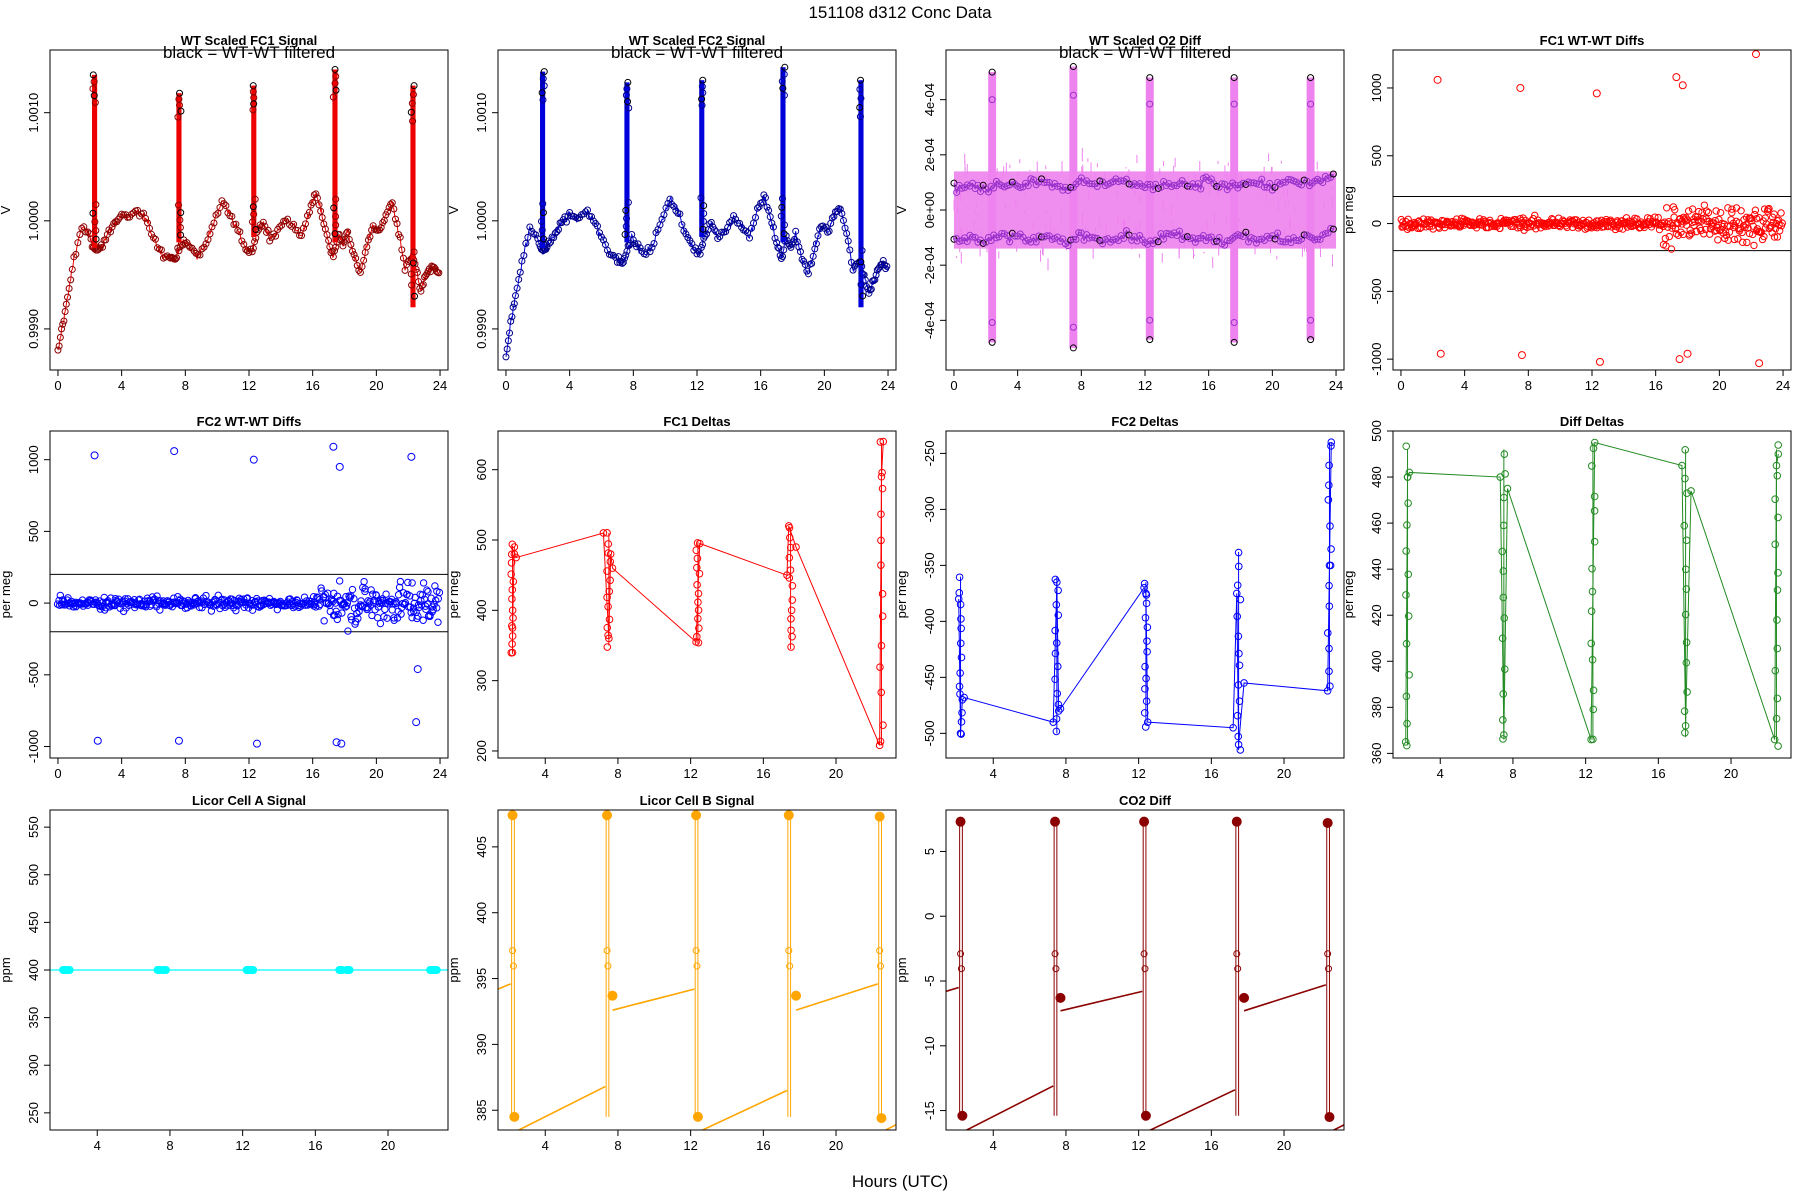 This screenshot has height=1200, width=1800. What do you see at coordinates (929, 210) in the screenshot?
I see `y-tick-label: 0e+00` at bounding box center [929, 210].